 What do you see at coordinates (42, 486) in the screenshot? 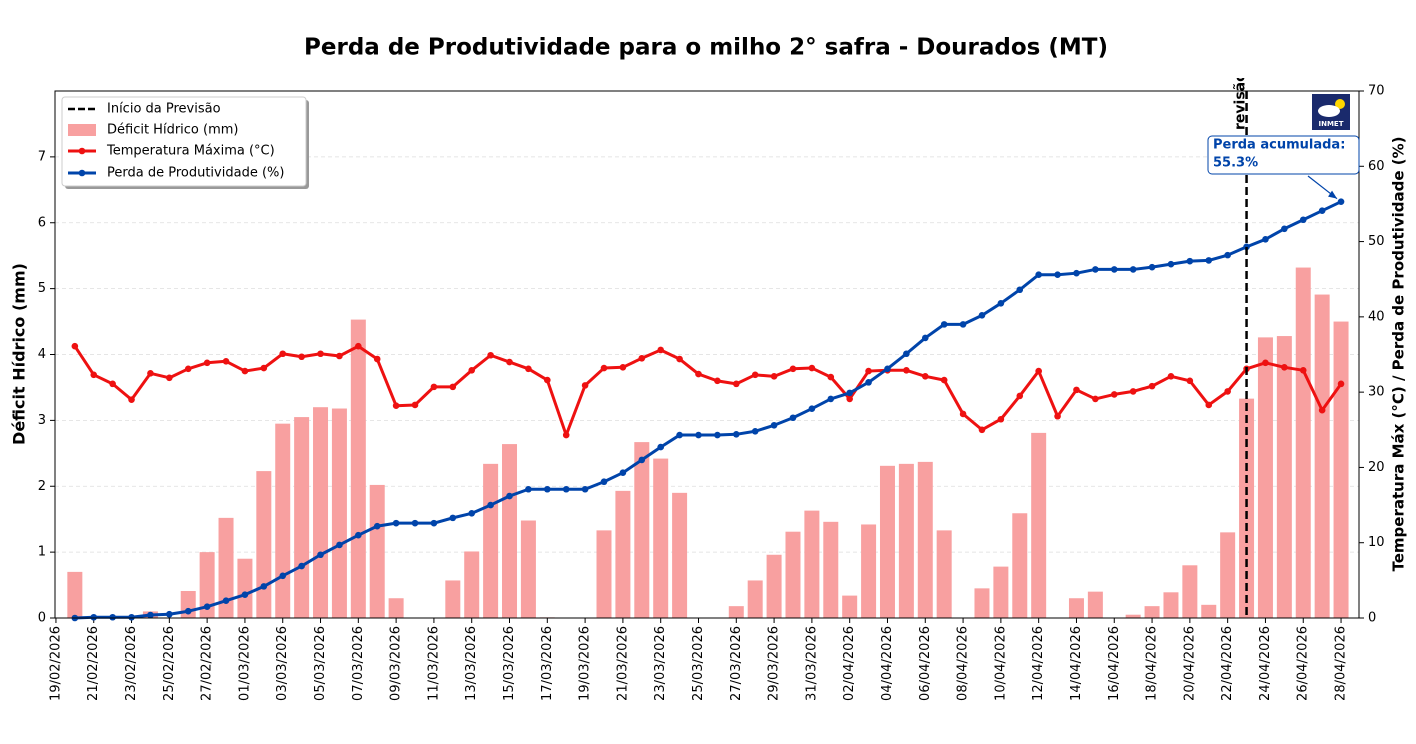
I see `y-tick-label: 2` at bounding box center [42, 486].